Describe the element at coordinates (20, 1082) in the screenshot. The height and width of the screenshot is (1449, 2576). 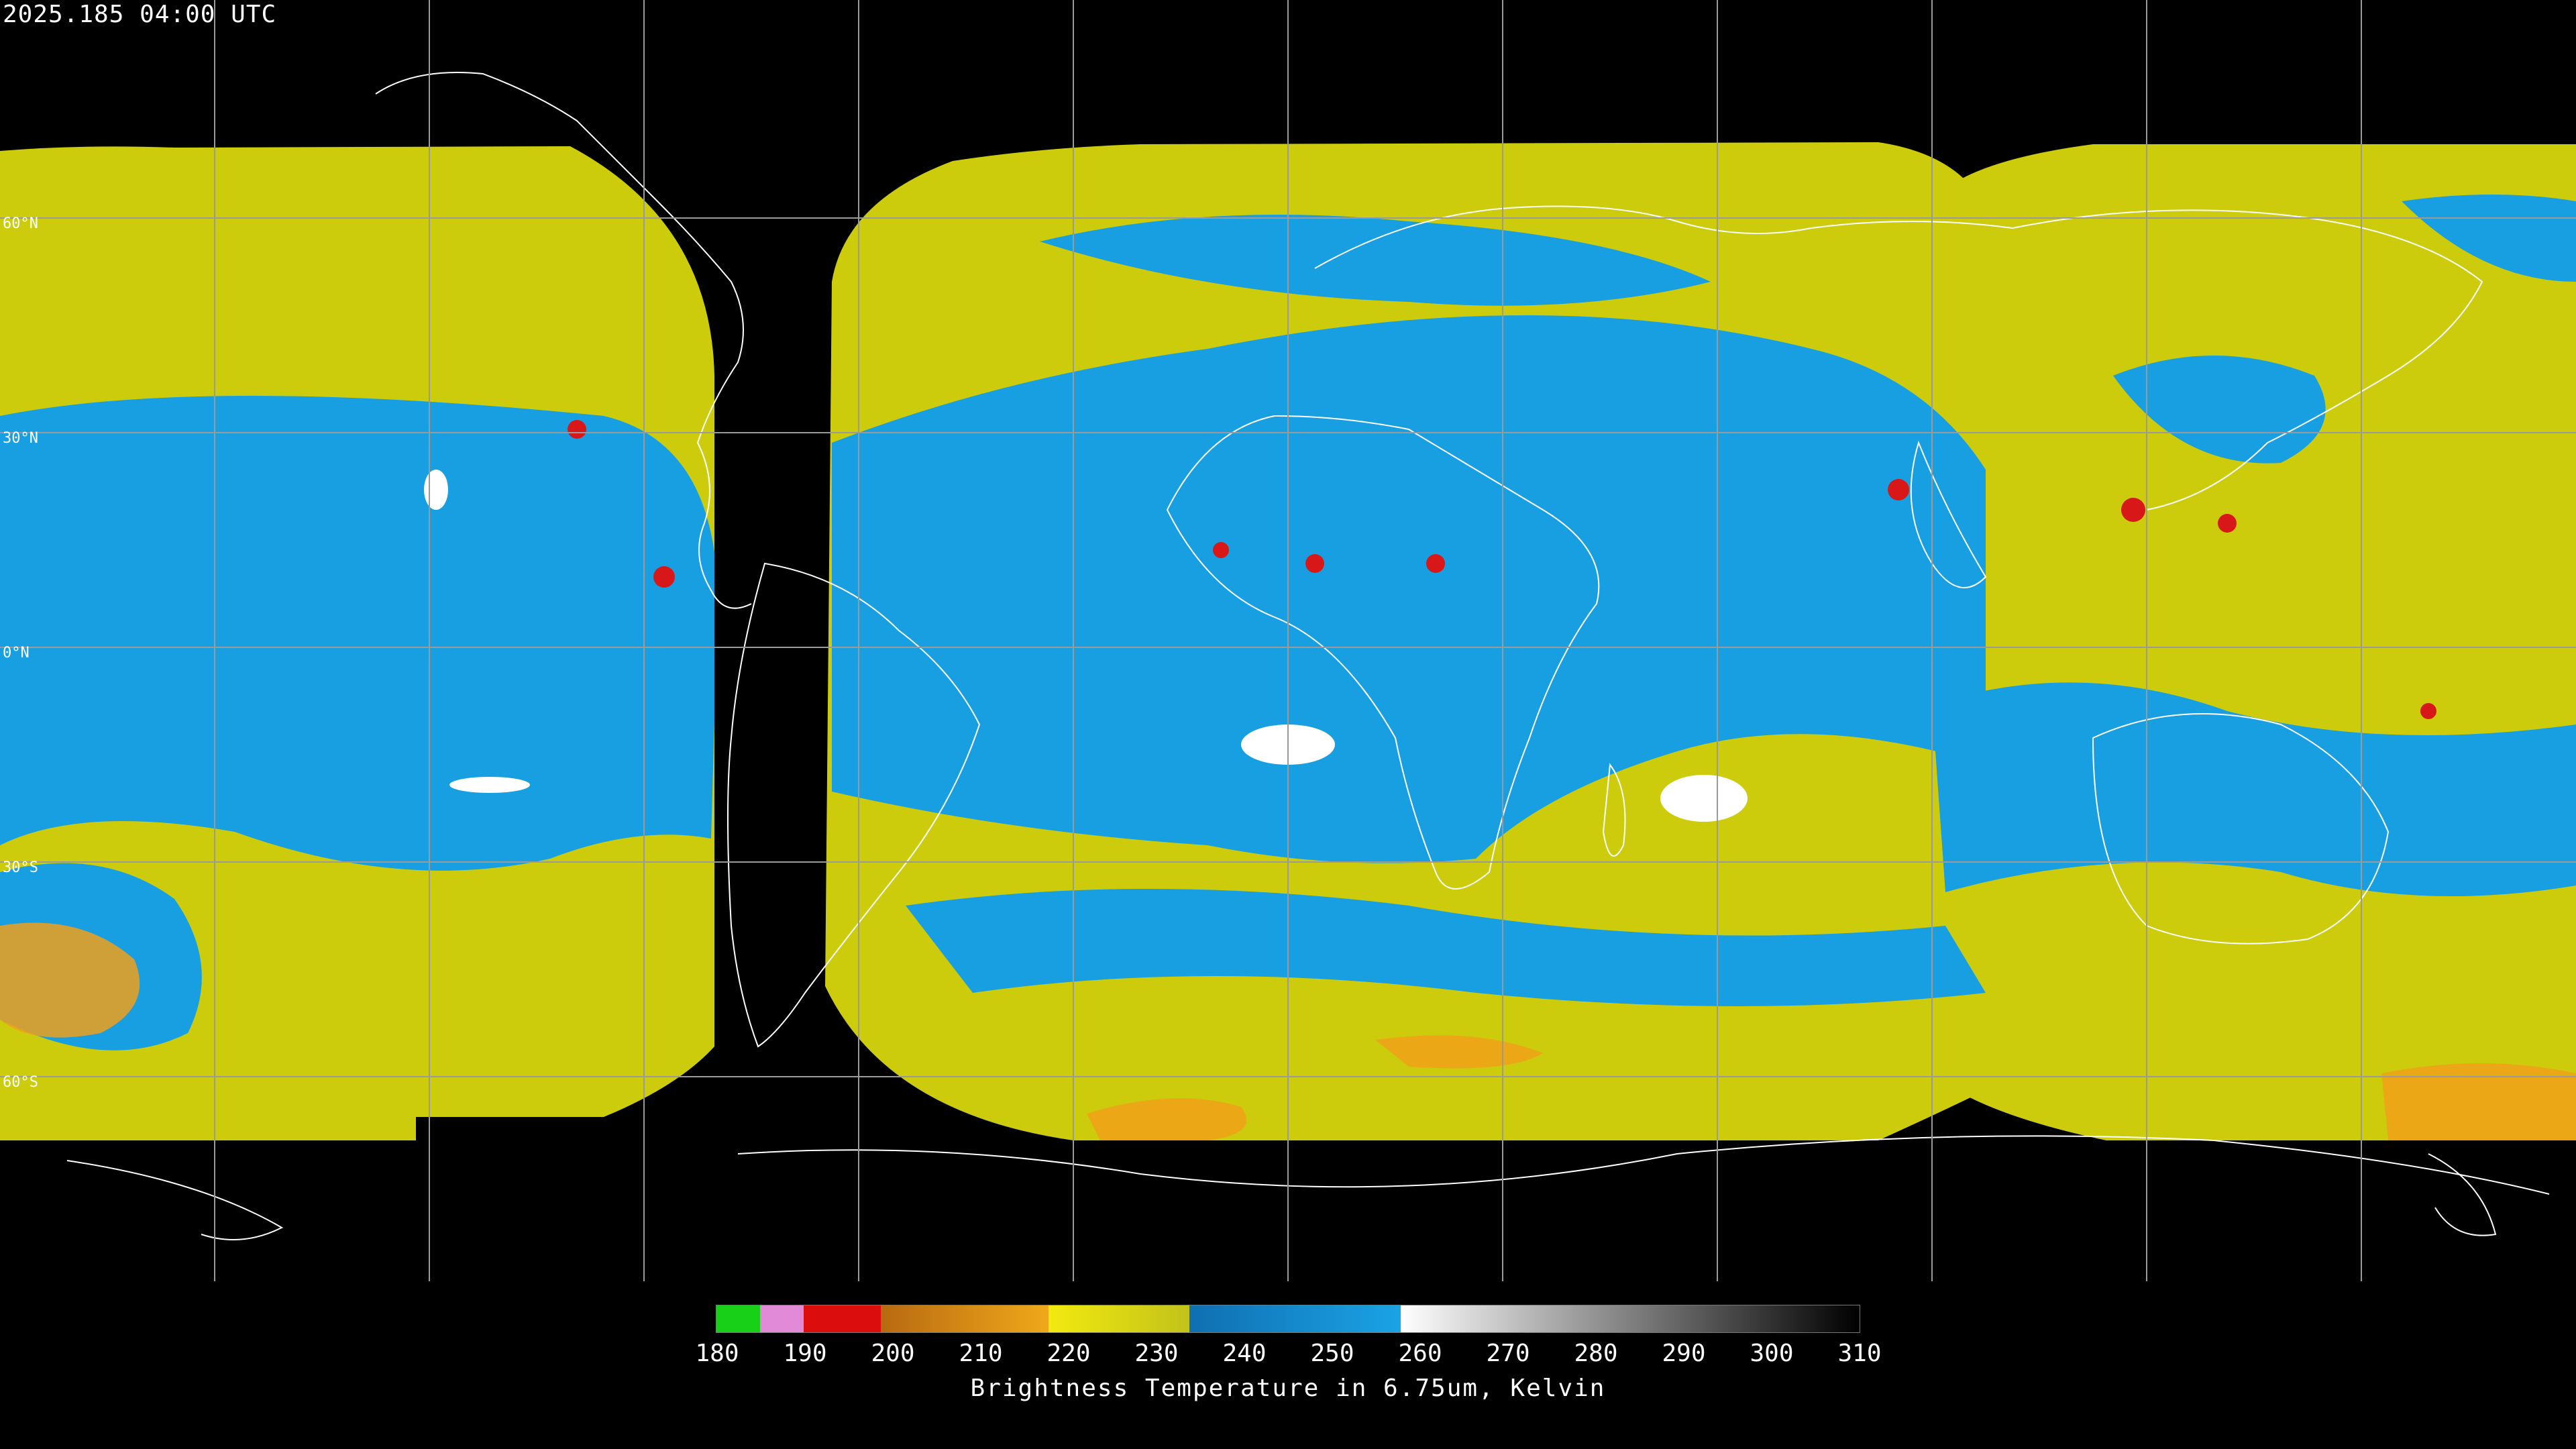
I see `lat-label-60s: 60°S` at that location.